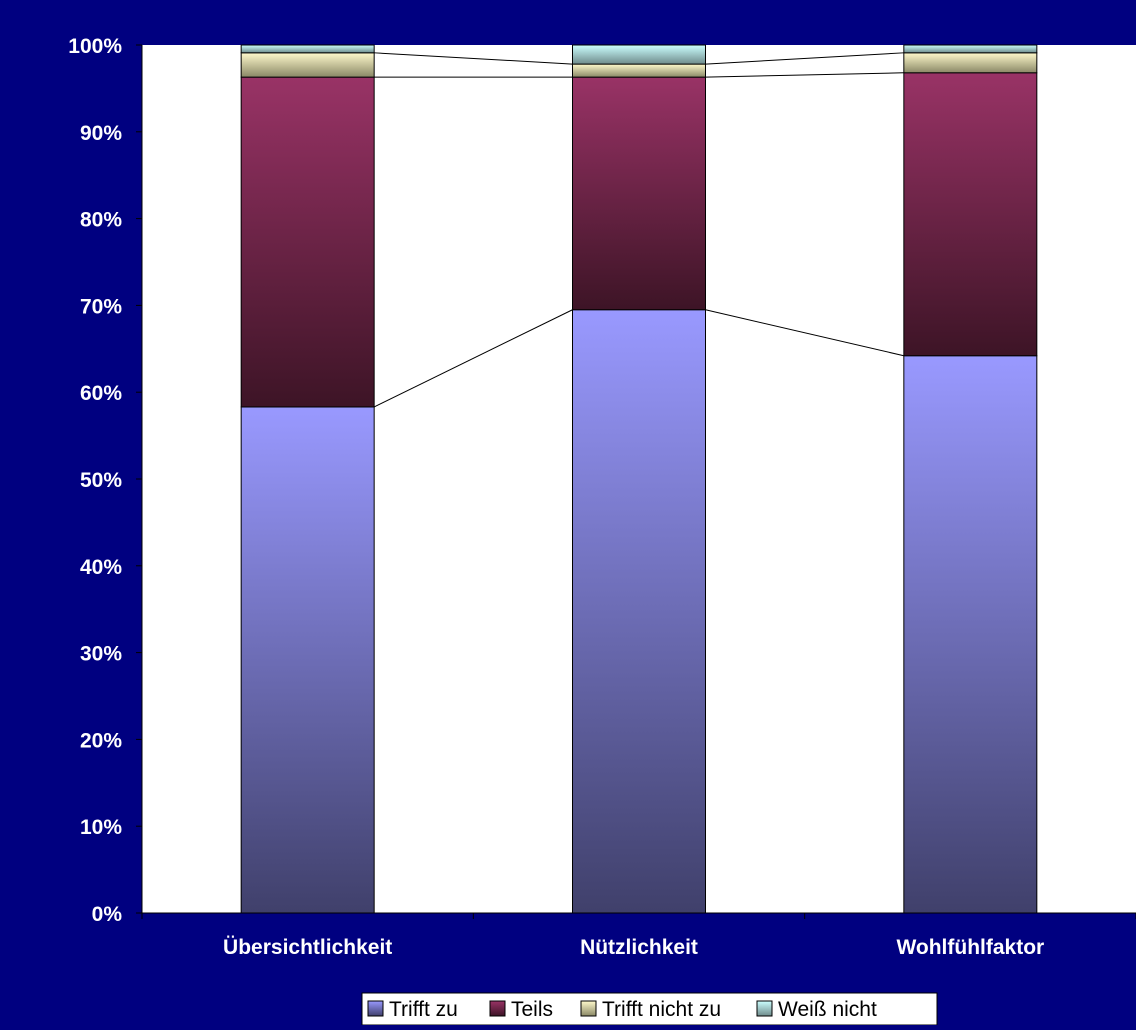 This screenshot has width=1136, height=1030. What do you see at coordinates (307, 947) in the screenshot?
I see `x-tick-label-uebersichtlichkeit: Übersichtlichkeit` at bounding box center [307, 947].